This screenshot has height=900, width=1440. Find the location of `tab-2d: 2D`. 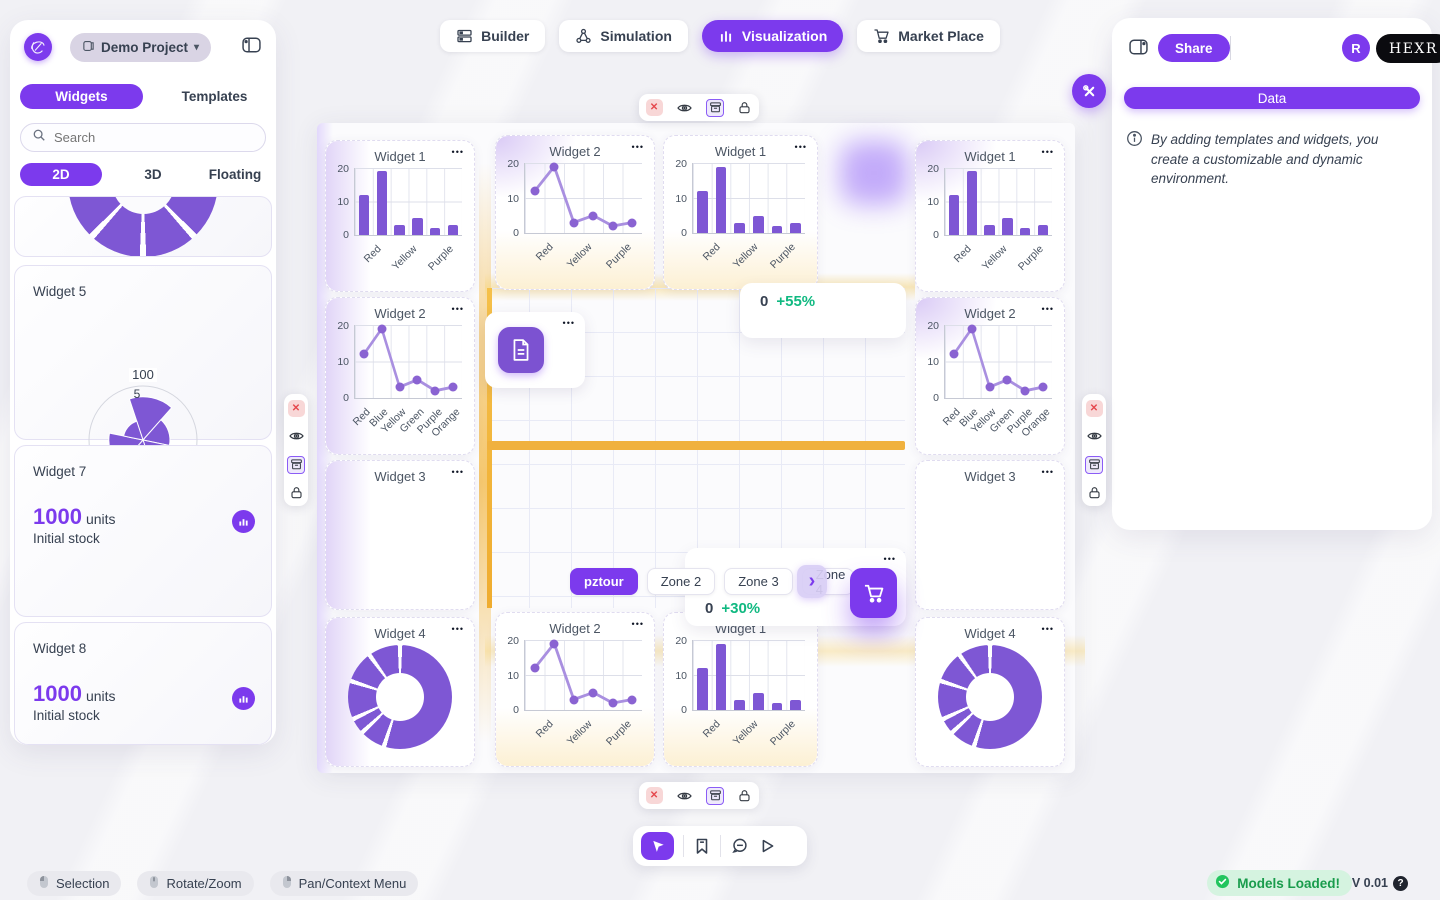

tab-2d: 2D is located at coordinates (61, 174).